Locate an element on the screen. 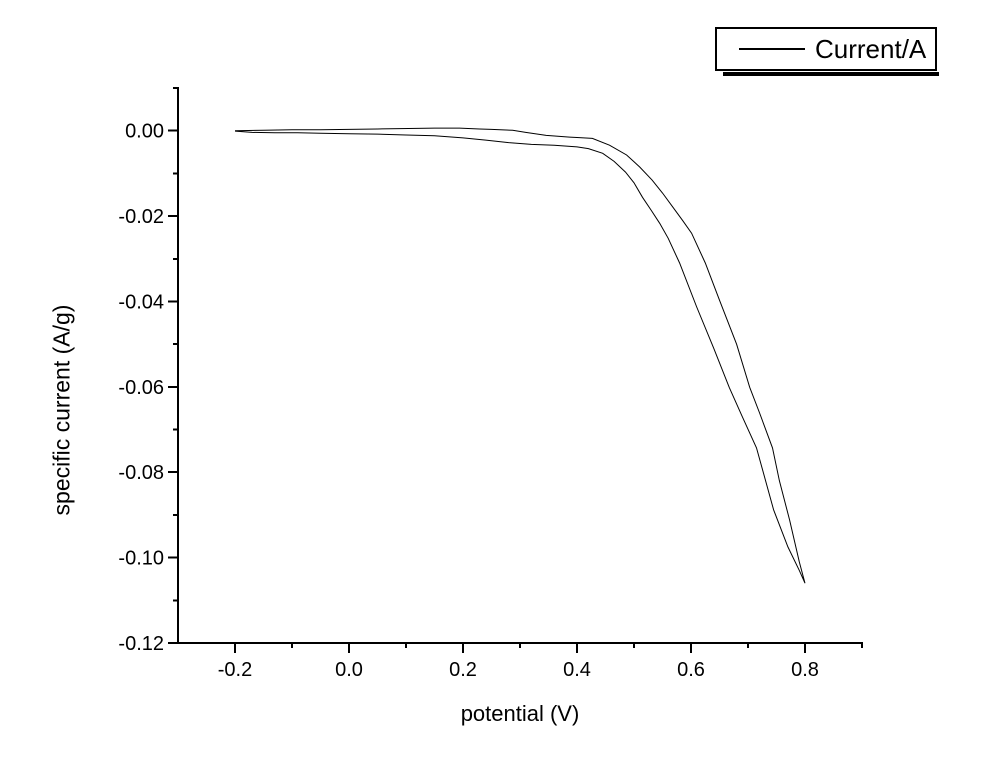 Image resolution: width=1000 pixels, height=773 pixels. x-tick-label: 0.2 is located at coordinates (463, 670).